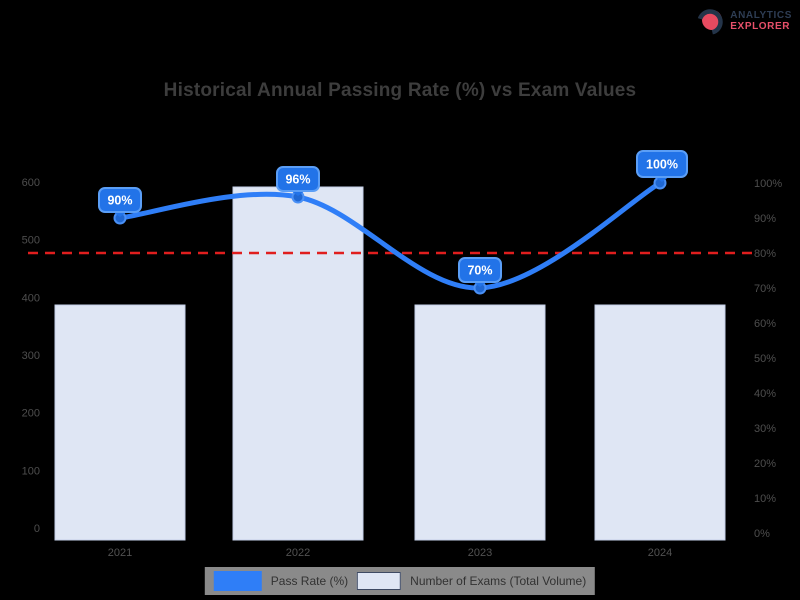  Describe the element at coordinates (31, 471) in the screenshot. I see `left-axis-tick-label: 100` at that location.